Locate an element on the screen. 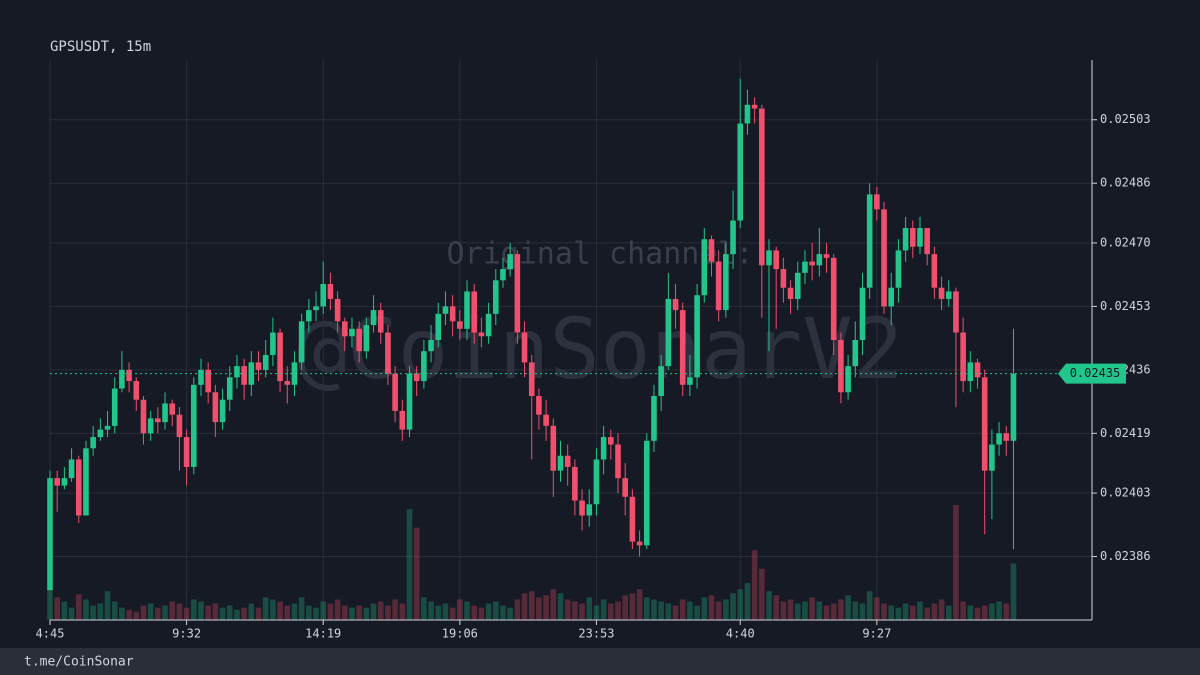 This screenshot has width=1200, height=675. chart-title: GPSUSDT, 15m is located at coordinates (100, 47).